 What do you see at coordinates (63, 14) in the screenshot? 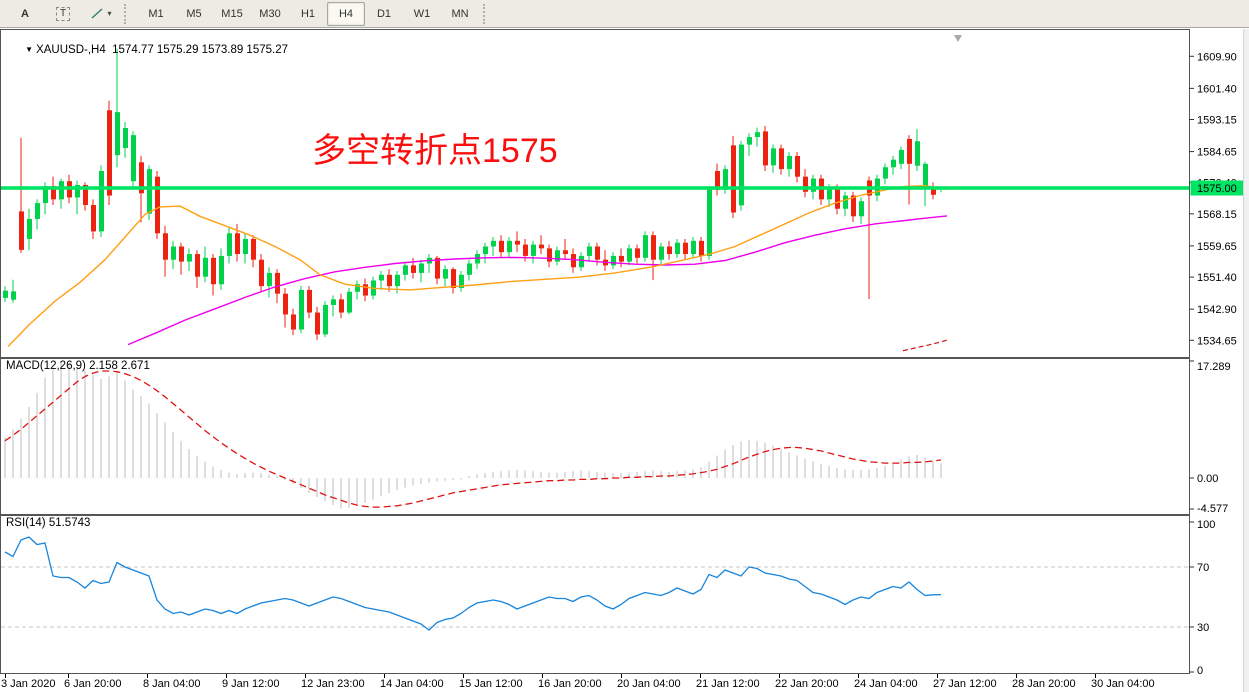
I see `text-tool-button: T` at bounding box center [63, 14].